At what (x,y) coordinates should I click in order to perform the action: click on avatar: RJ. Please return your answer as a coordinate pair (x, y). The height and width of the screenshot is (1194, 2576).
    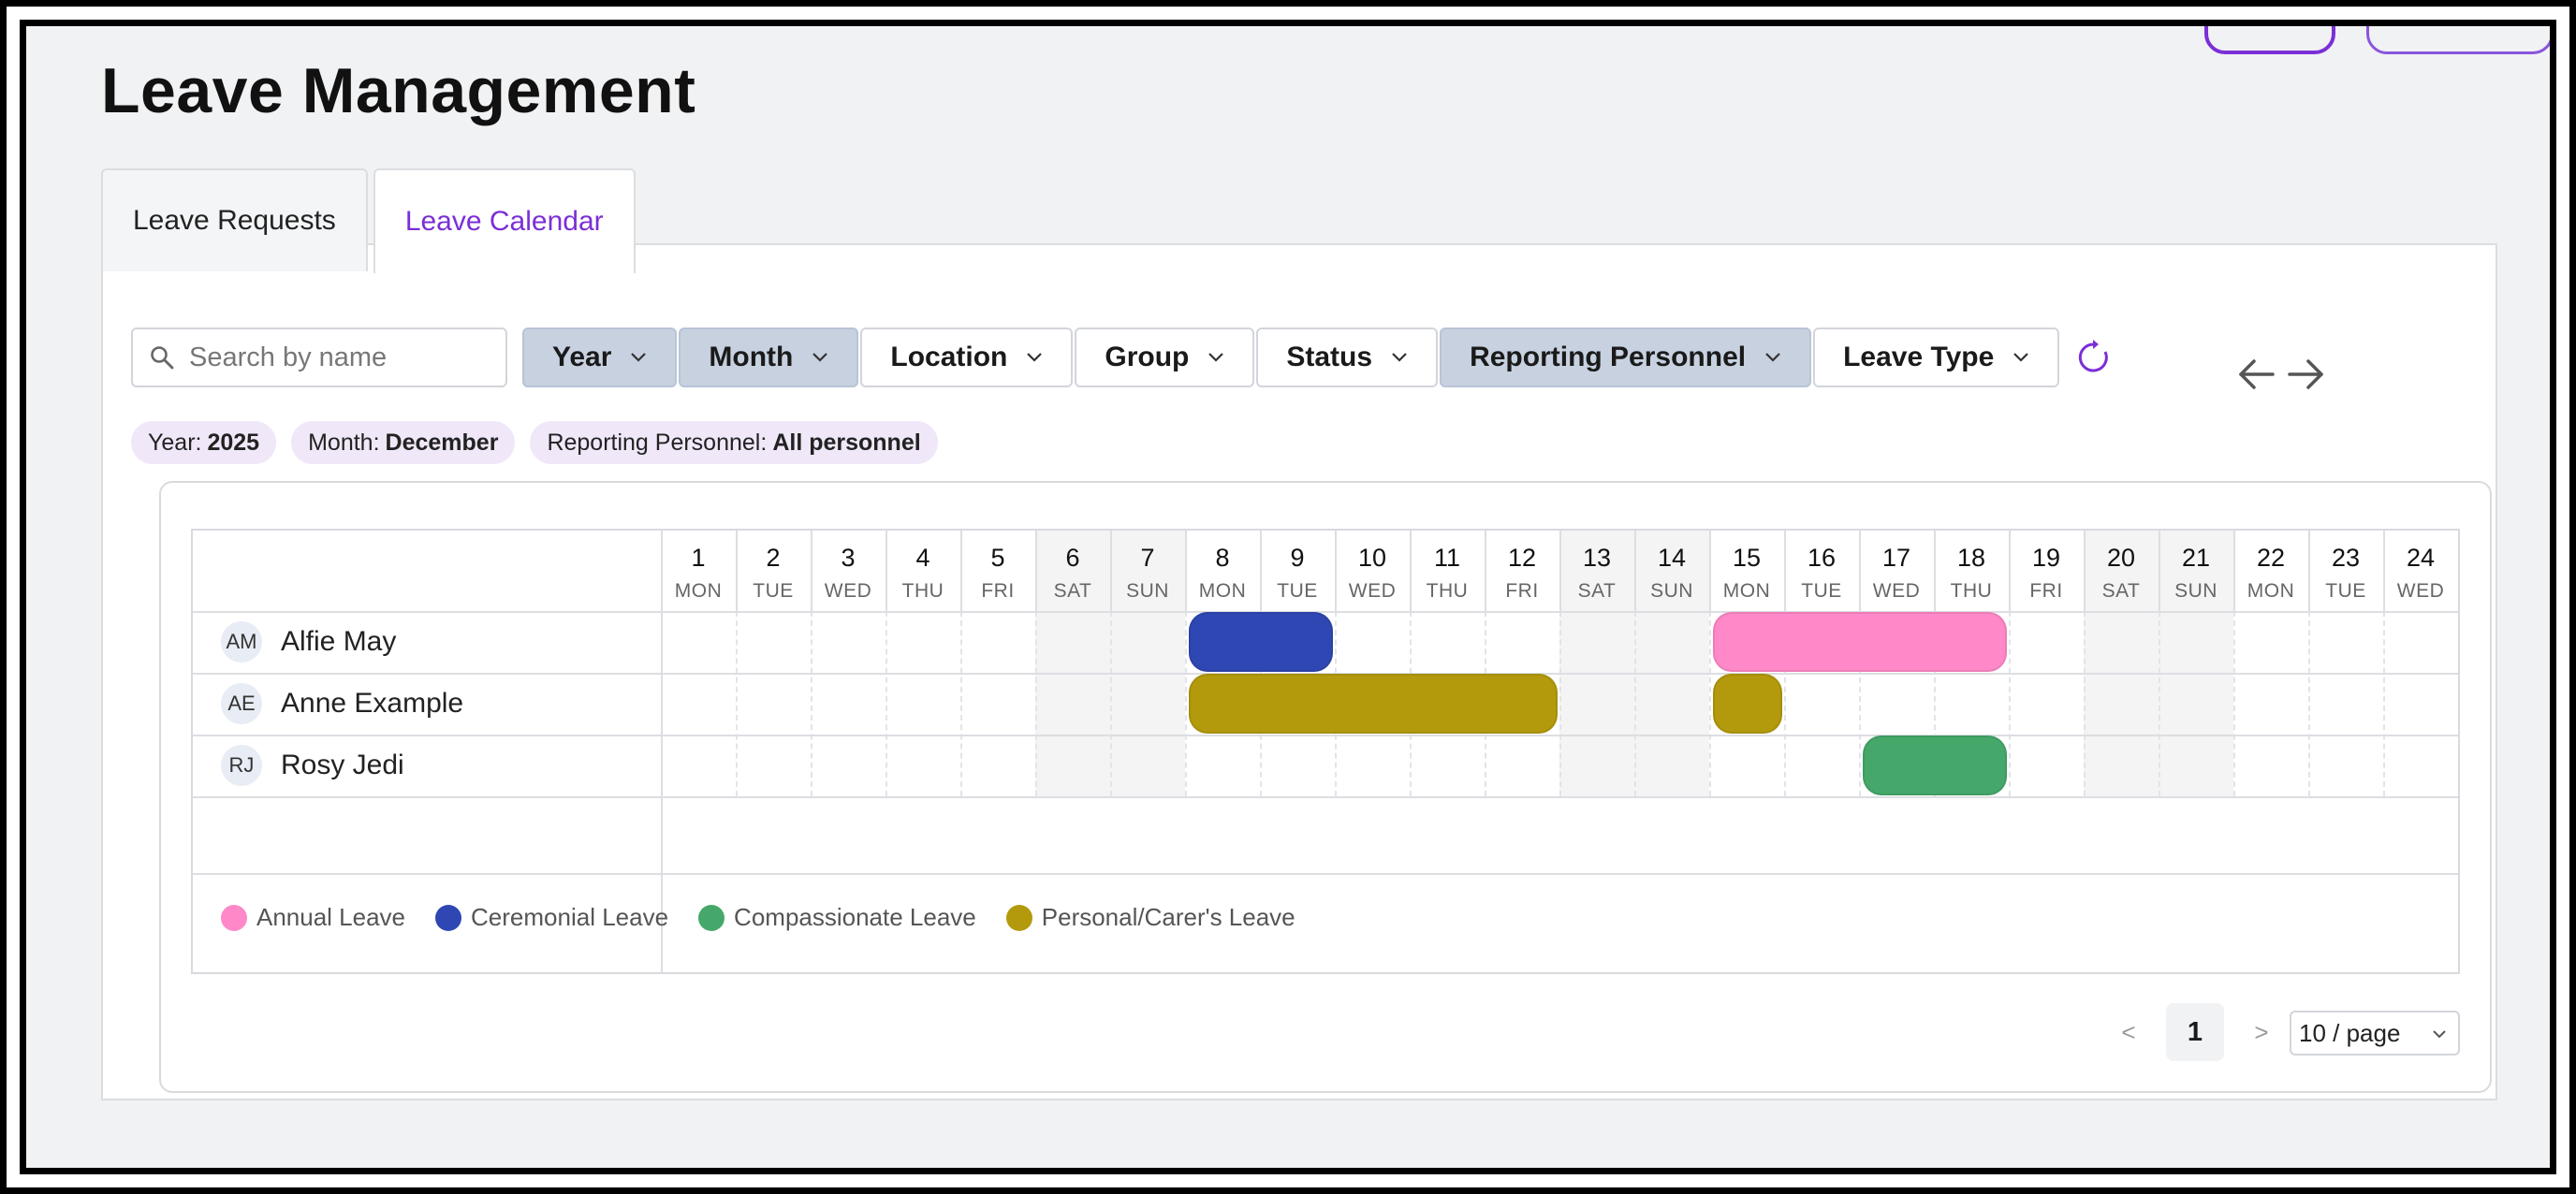
    Looking at the image, I should click on (241, 766).